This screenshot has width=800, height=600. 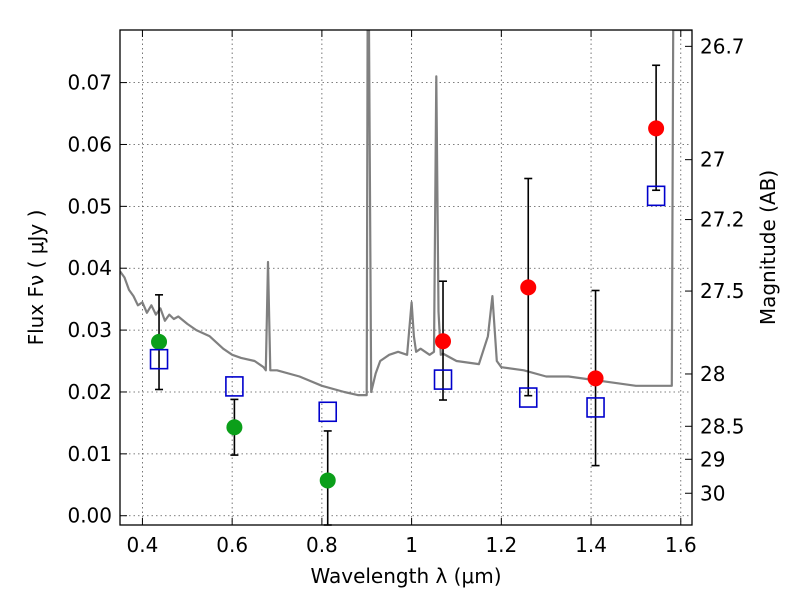 What do you see at coordinates (89, 330) in the screenshot?
I see `y-tick-label: 0.03` at bounding box center [89, 330].